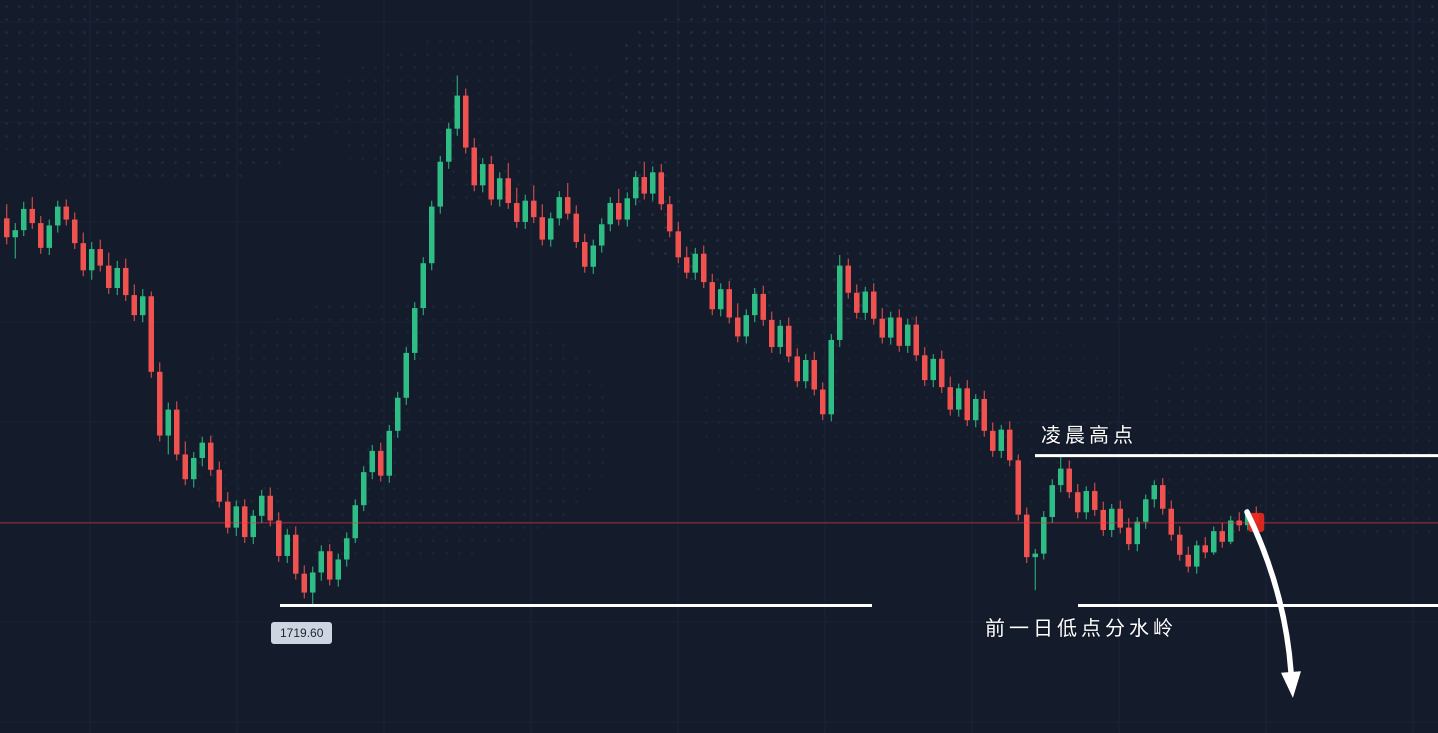  I want to click on down-arrow-head, so click(1291, 684).